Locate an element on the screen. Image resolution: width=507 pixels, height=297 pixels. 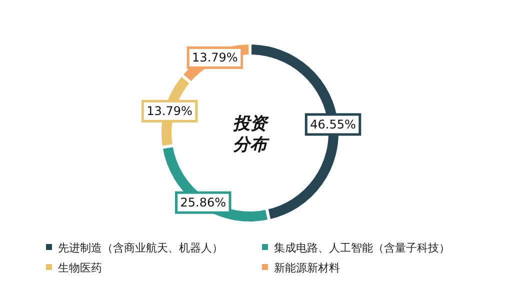
data-label: 46.55% is located at coordinates (333, 124).